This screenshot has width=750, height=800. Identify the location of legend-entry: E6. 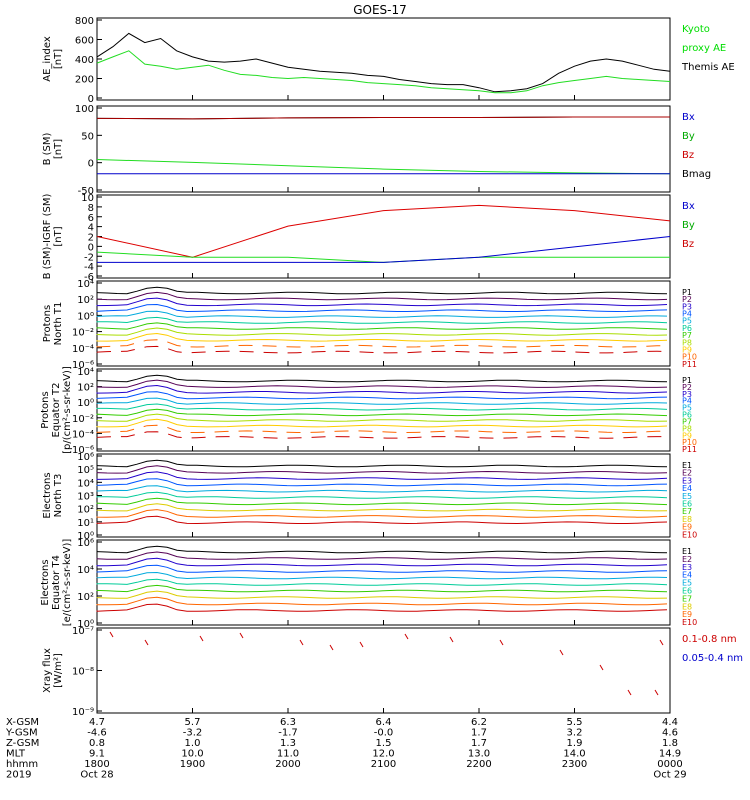
(687, 504).